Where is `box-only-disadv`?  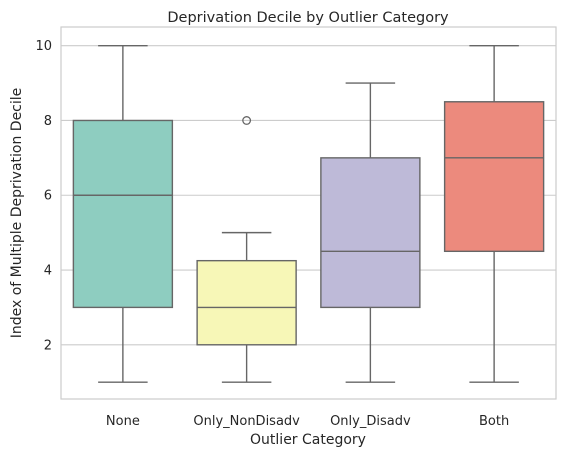 box-only-disadv is located at coordinates (370, 232).